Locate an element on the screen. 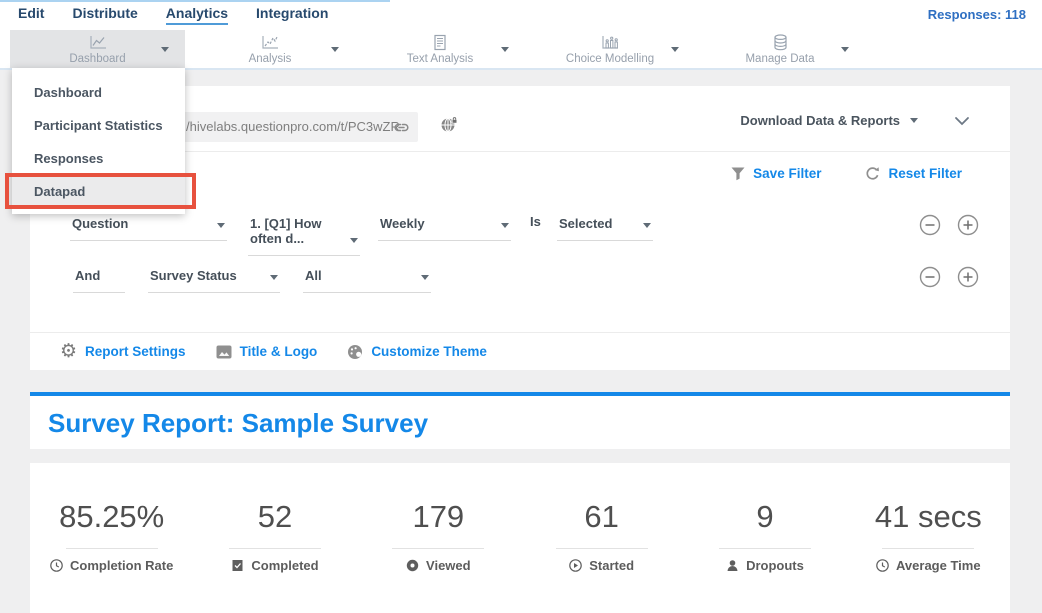  filter-actions: Save Filter Reset Filter is located at coordinates (846, 173).